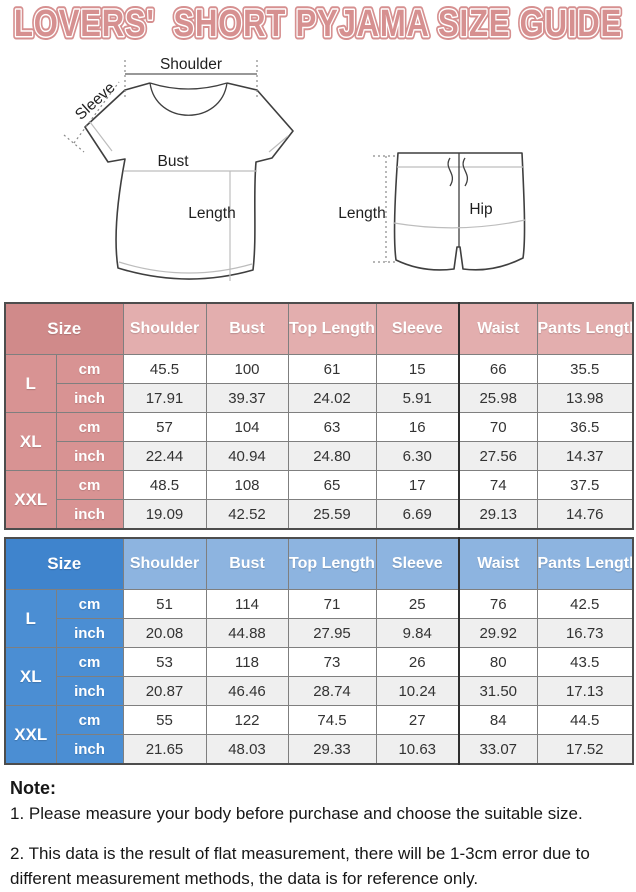  What do you see at coordinates (585, 662) in the screenshot?
I see `value-cell: 43.5` at bounding box center [585, 662].